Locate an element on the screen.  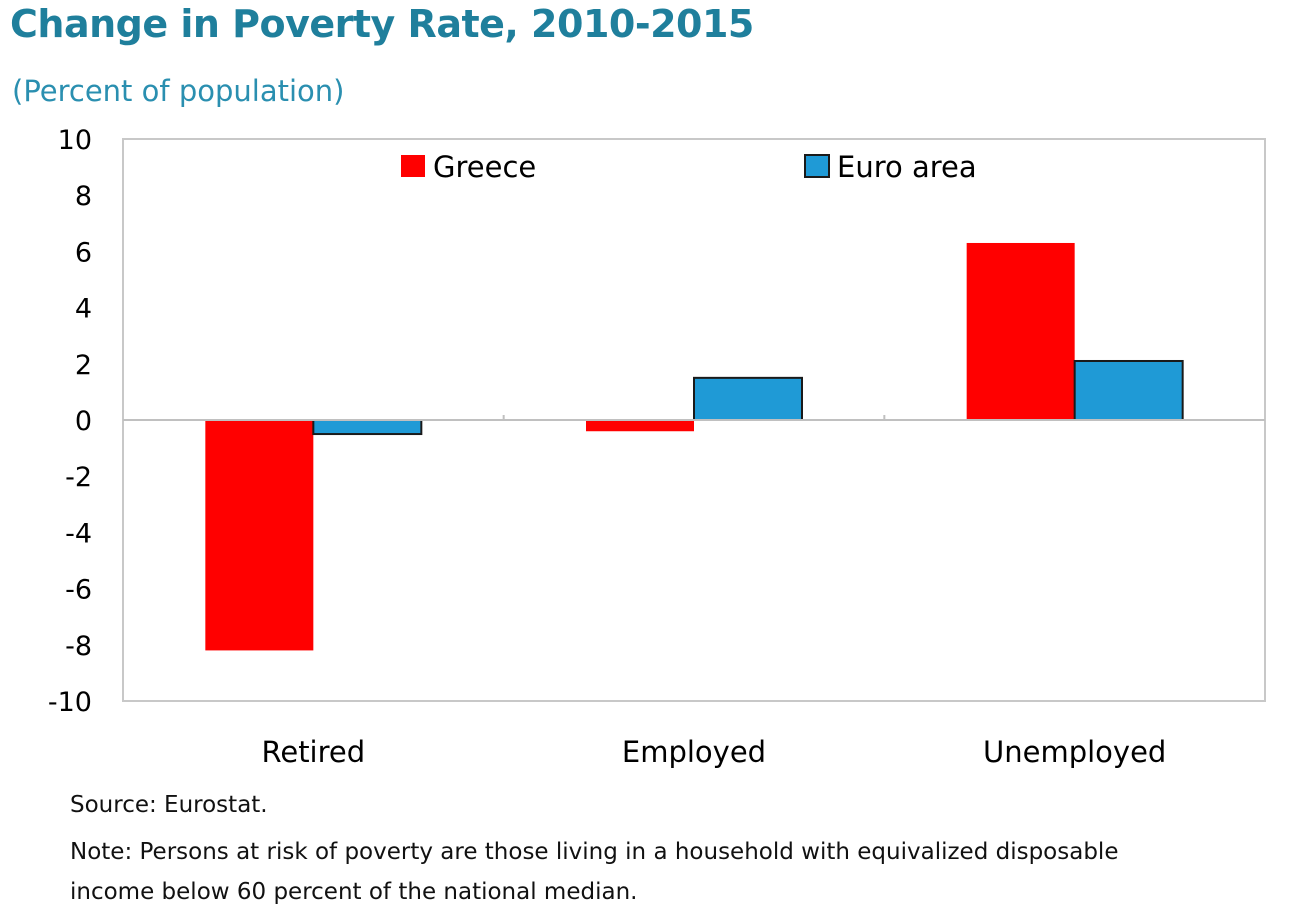
legend-label: Euro area is located at coordinates (907, 167).